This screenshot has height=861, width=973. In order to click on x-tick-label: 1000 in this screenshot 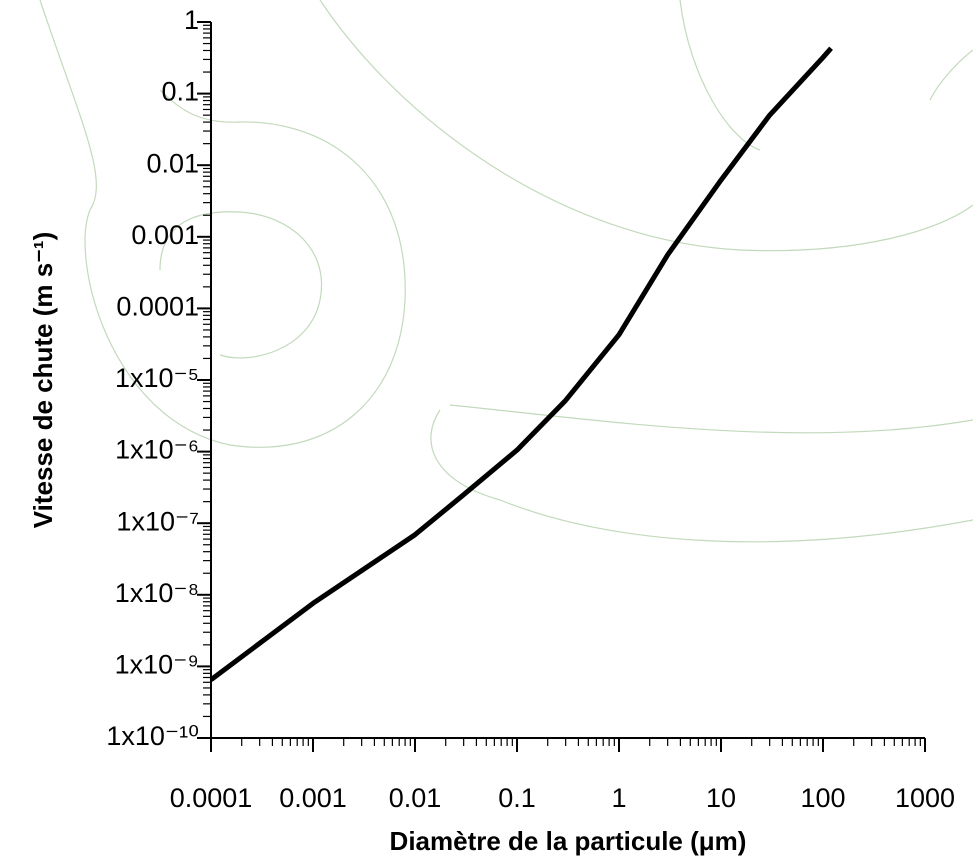, I will do `click(925, 798)`.